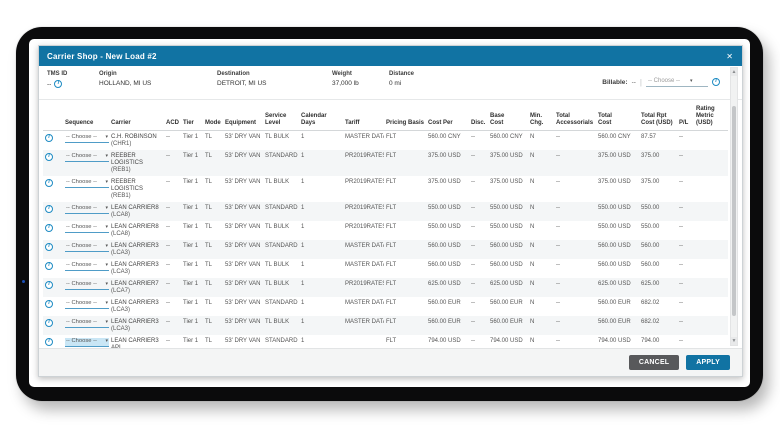  What do you see at coordinates (633, 82) in the screenshot?
I see `billable-value: --` at bounding box center [633, 82].